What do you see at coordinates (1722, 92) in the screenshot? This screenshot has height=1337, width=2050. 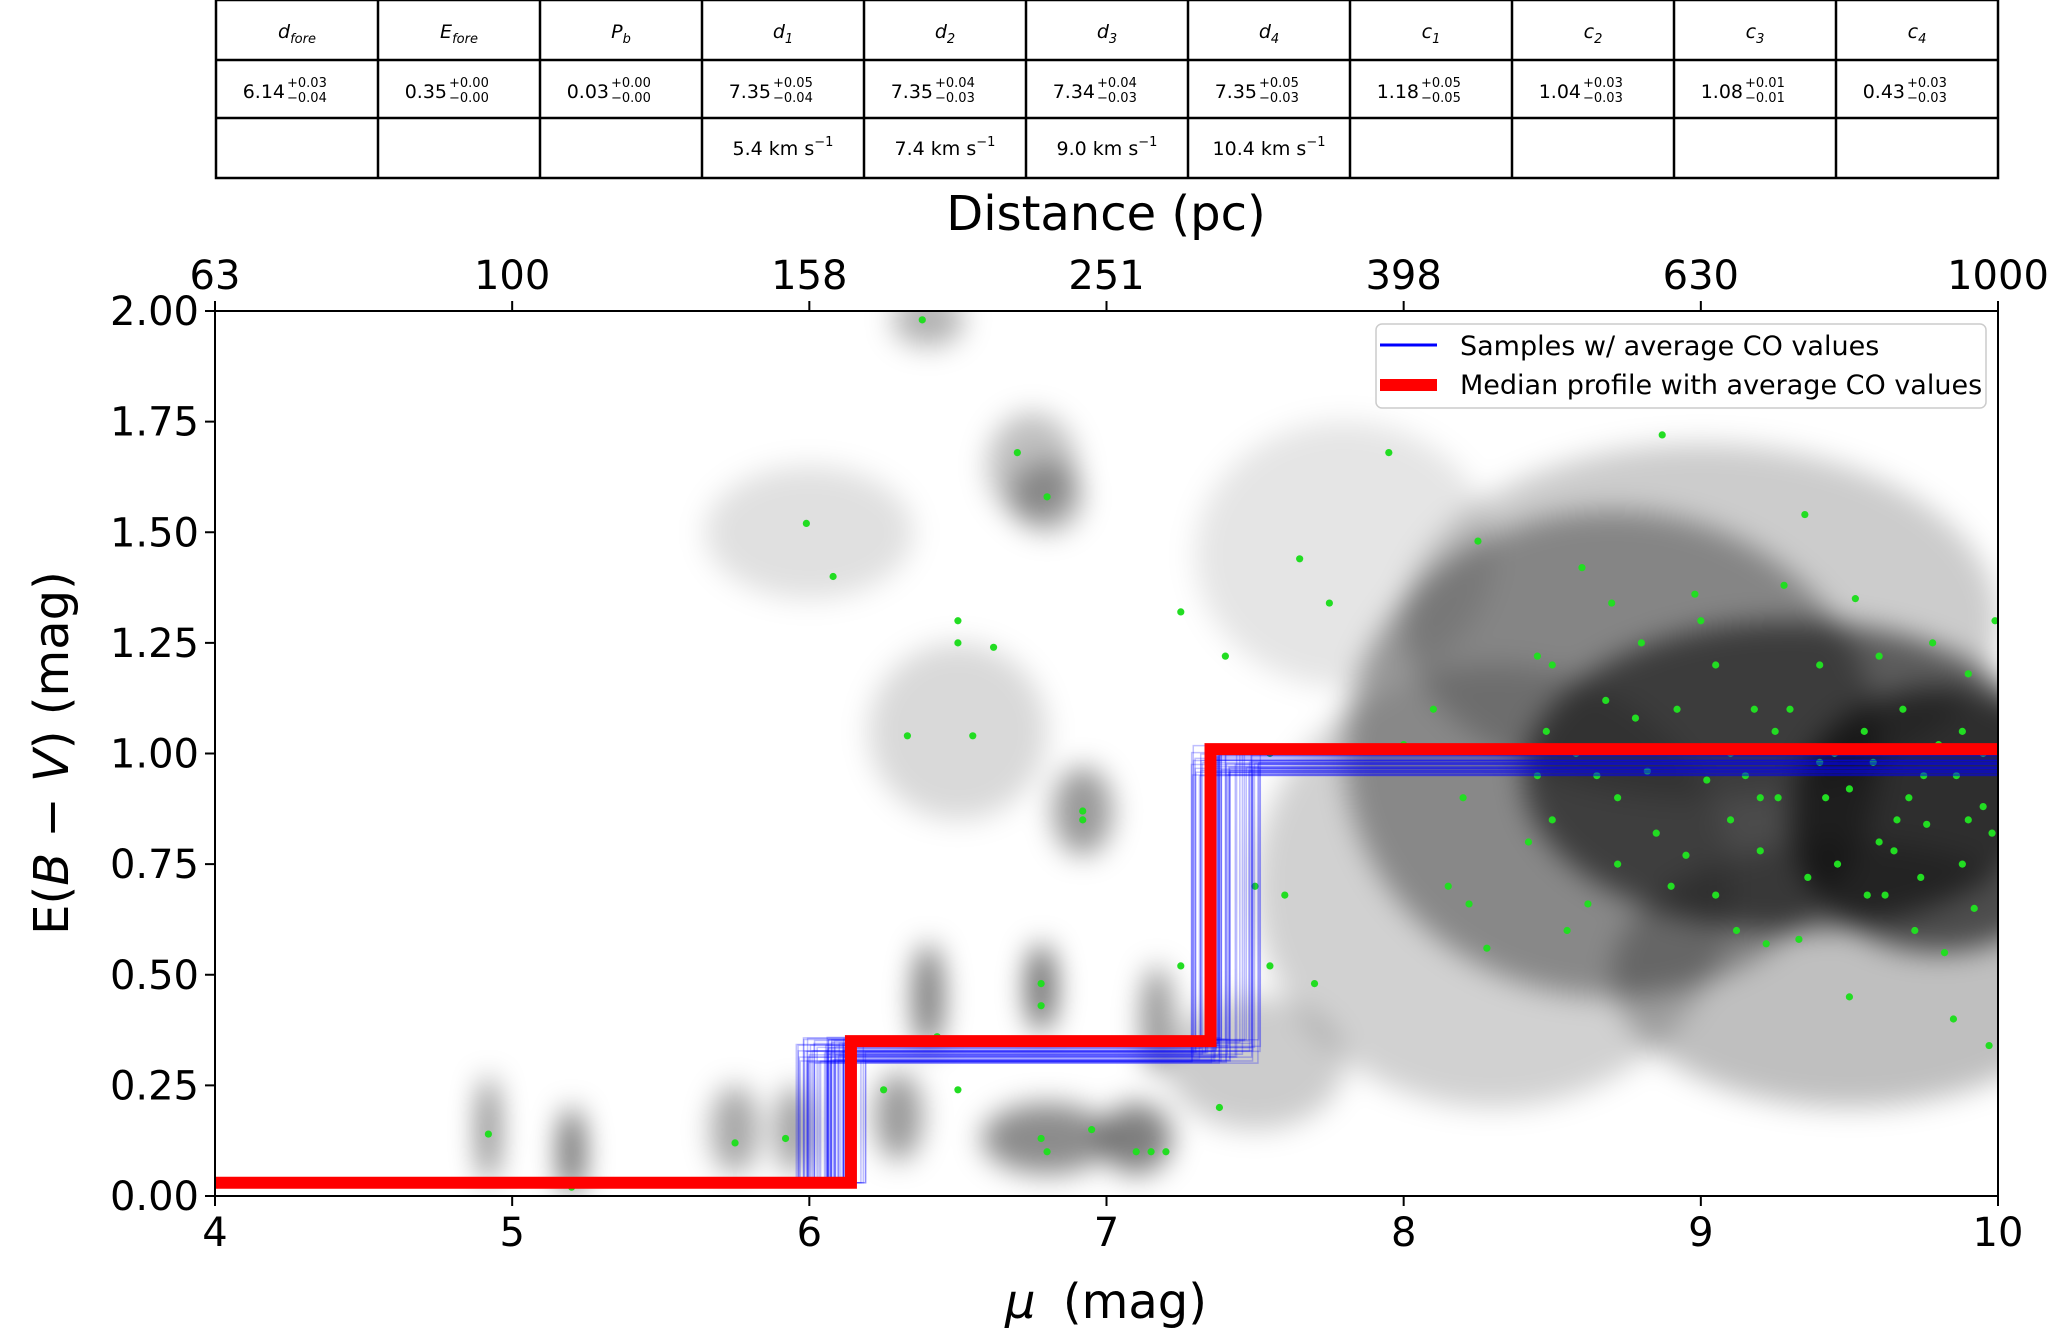 I see `table-value: 1.08` at bounding box center [1722, 92].